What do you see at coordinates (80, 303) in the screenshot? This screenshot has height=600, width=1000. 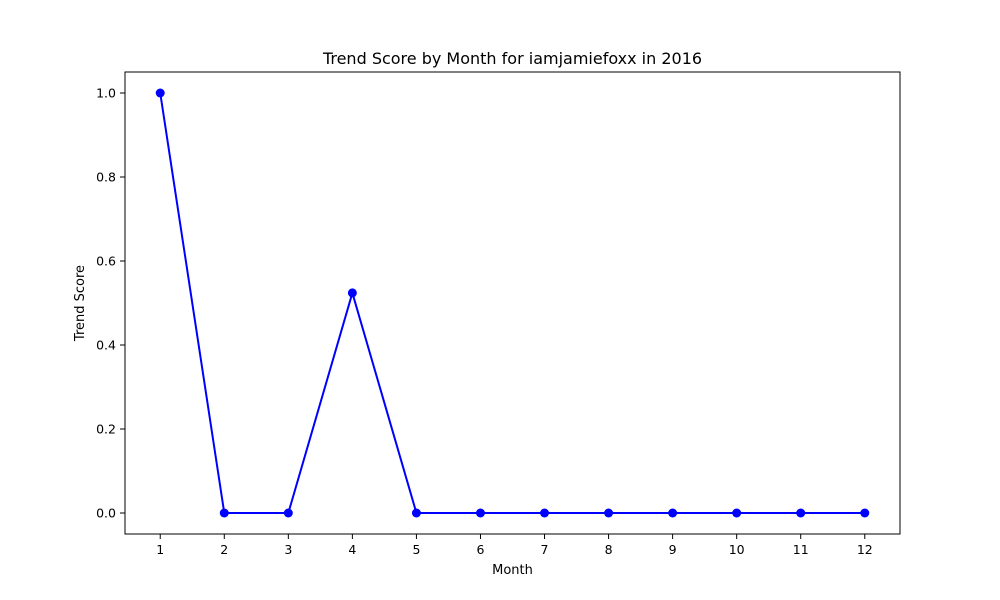 I see `y-axis-label: Trend Score` at bounding box center [80, 303].